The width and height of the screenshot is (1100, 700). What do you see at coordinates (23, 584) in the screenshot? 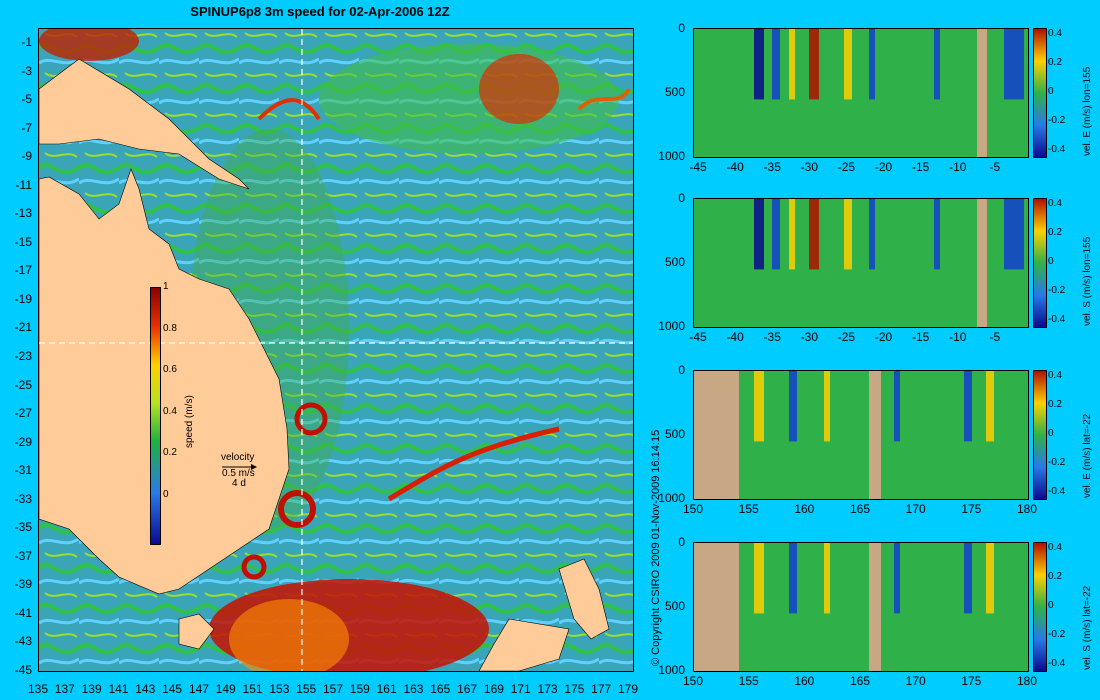
I see `lat-tick-label: -39` at bounding box center [23, 584].